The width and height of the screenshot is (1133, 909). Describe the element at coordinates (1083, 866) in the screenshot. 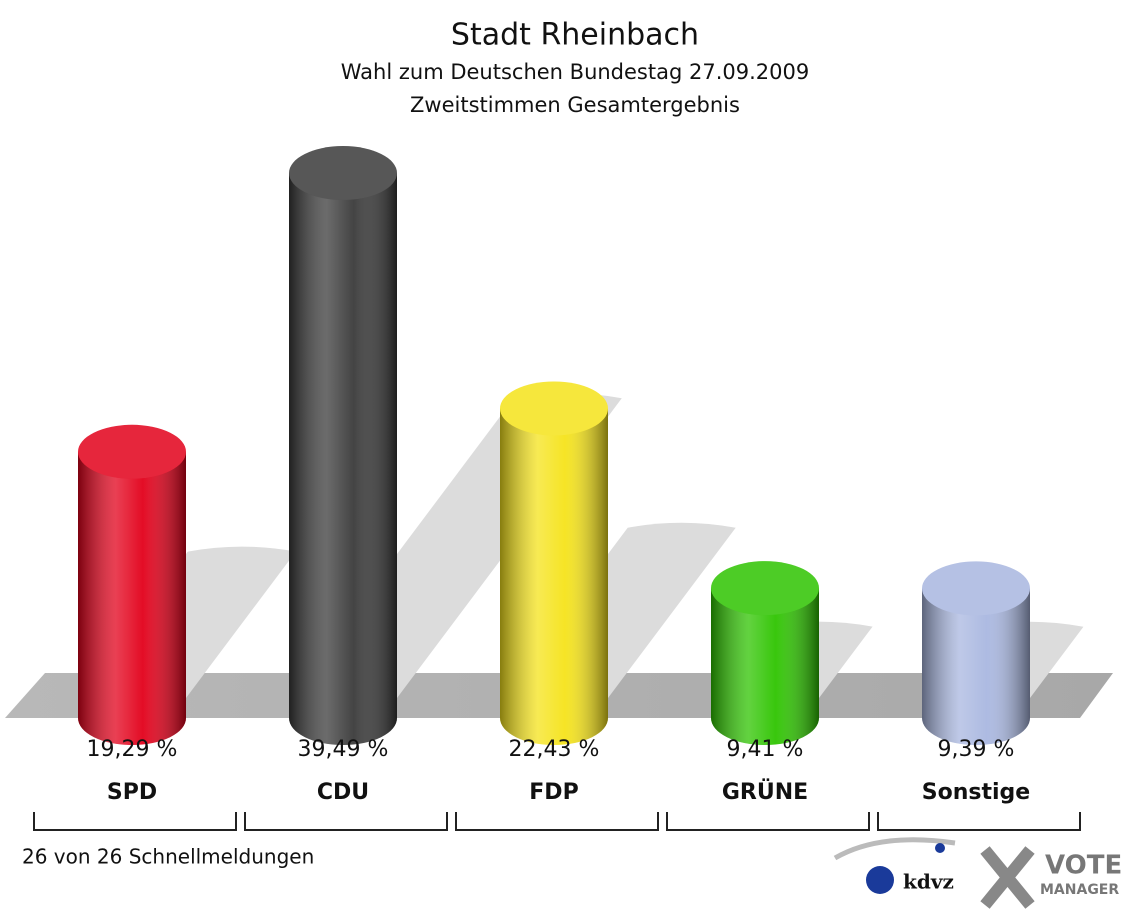

I see `logo-text: VOTE` at that location.